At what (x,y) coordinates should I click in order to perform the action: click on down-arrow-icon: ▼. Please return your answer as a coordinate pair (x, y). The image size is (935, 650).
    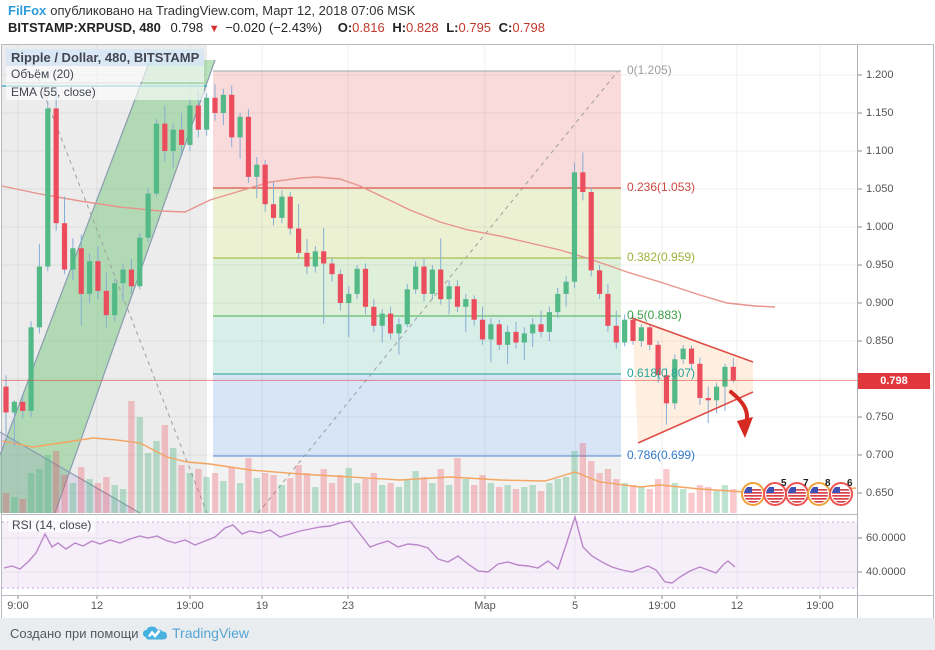
    Looking at the image, I should click on (214, 29).